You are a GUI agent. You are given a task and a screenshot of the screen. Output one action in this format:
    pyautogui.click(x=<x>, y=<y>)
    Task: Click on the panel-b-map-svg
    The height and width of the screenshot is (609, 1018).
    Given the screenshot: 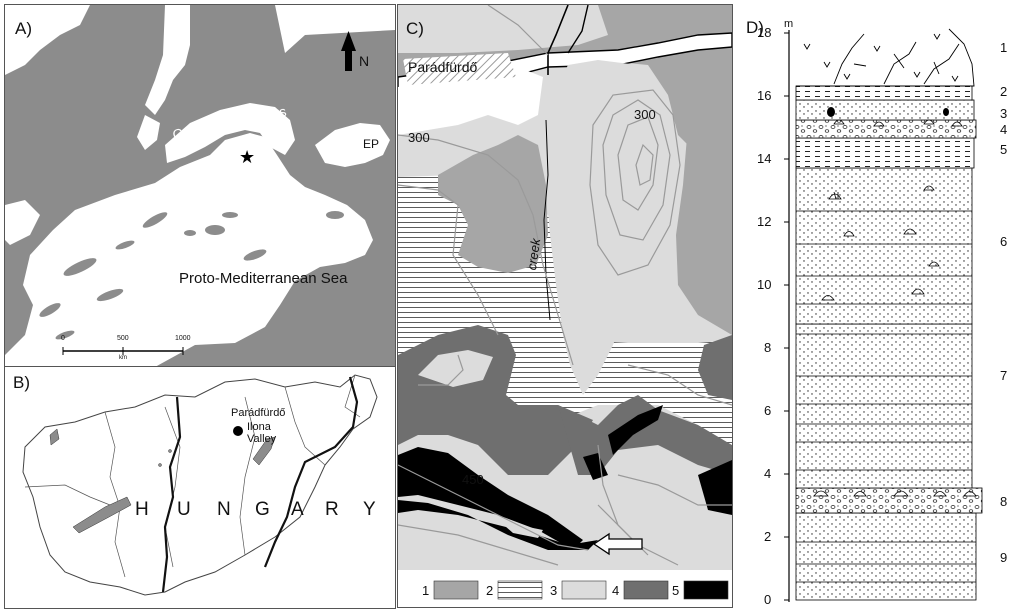 What is the action you would take?
    pyautogui.click(x=200, y=485)
    